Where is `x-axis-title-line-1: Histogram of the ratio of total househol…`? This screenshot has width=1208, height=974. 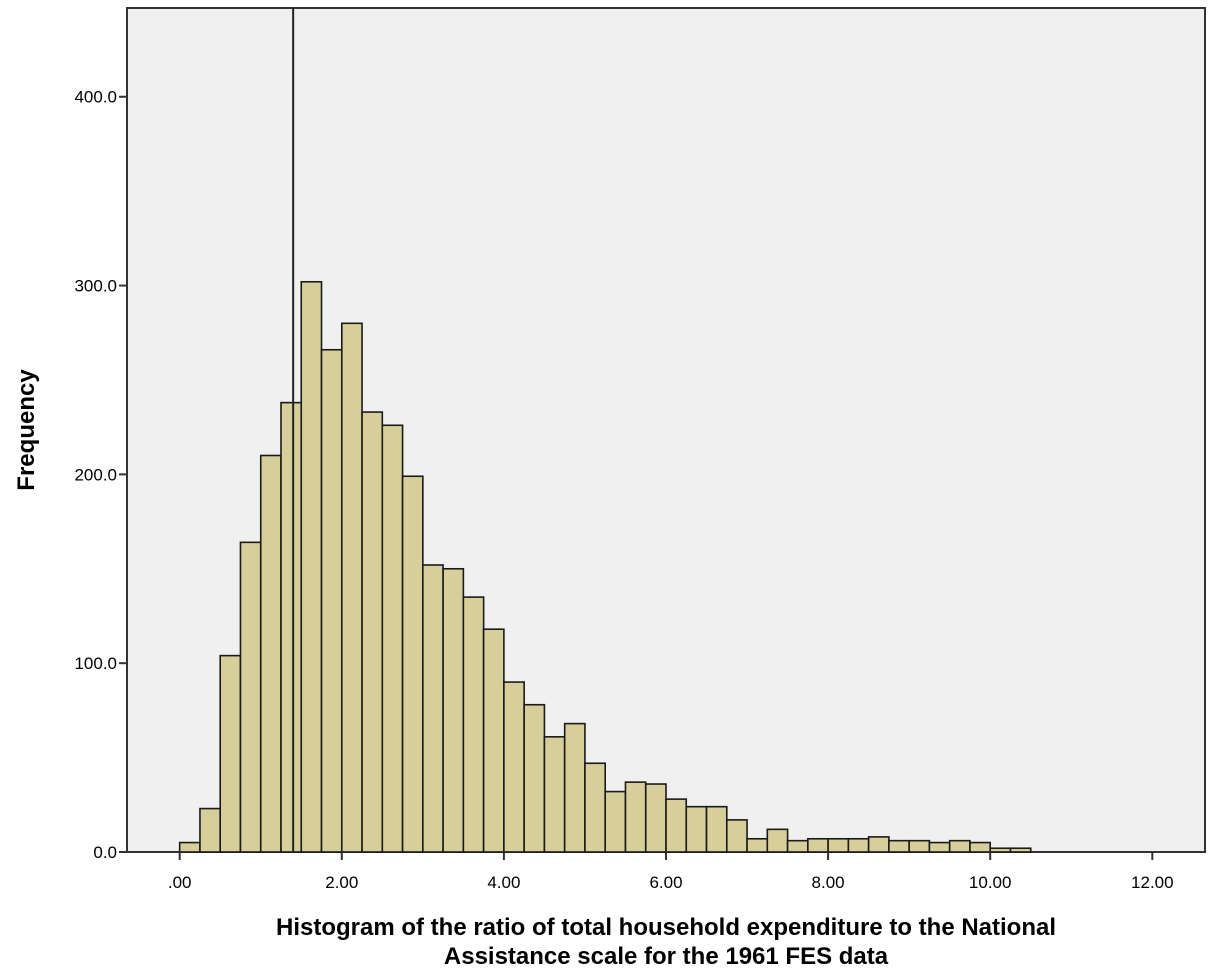
x-axis-title-line-1: Histogram of the ratio of total househol… is located at coordinates (666, 927).